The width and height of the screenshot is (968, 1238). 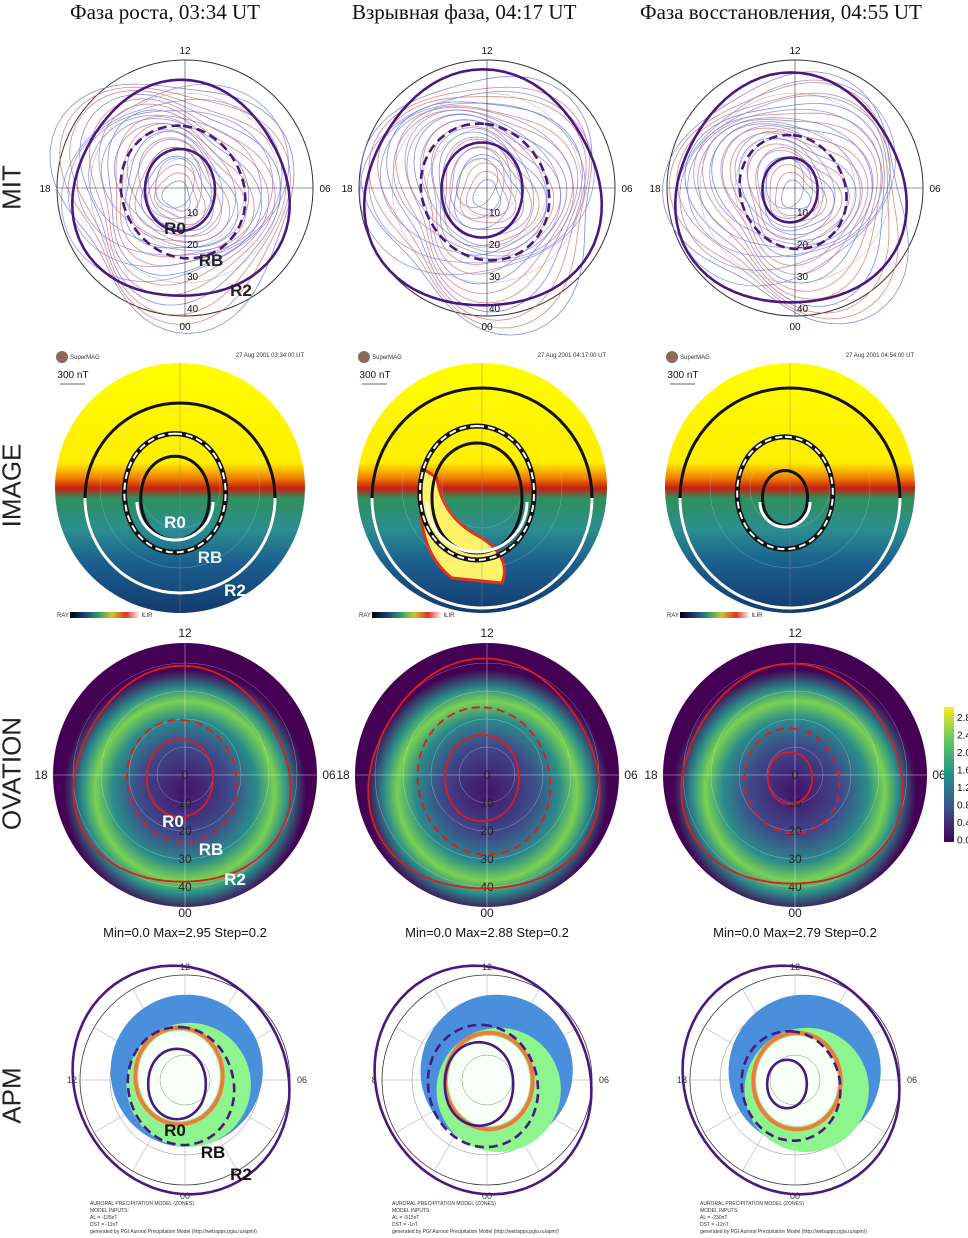 I want to click on image-colorbar-max: ILIR, so click(x=449, y=616).